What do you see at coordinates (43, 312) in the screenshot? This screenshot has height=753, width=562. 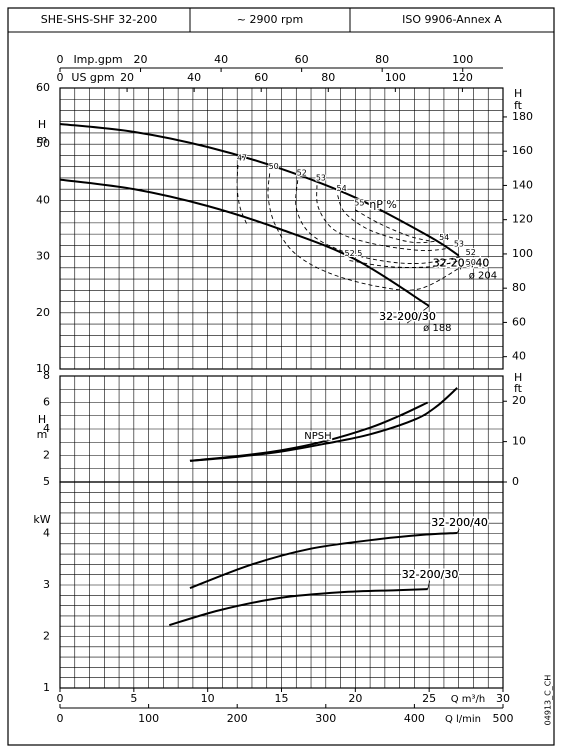 I see `y-tick-label: 20` at bounding box center [43, 312].